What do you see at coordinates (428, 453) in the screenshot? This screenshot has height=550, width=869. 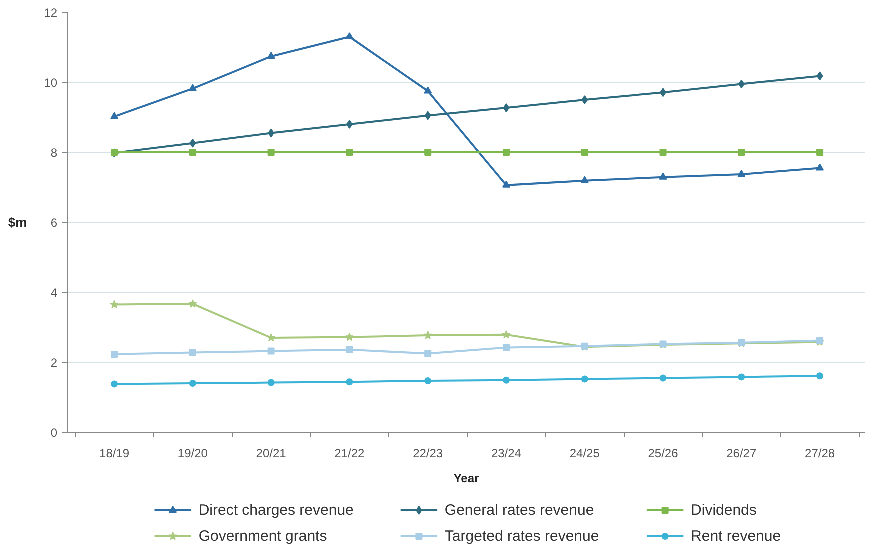 I see `x-tick-label: 22/23` at bounding box center [428, 453].